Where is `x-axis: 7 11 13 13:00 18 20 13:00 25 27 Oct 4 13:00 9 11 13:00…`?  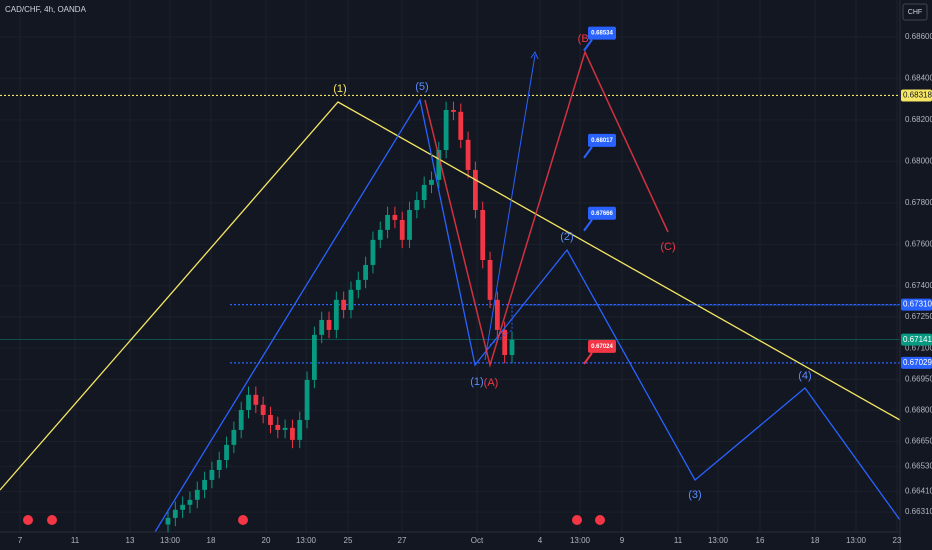 x-axis: 7 11 13 13:00 18 20 13:00 25 27 Oct 4 13:00 9 11 13:00… is located at coordinates (460, 540).